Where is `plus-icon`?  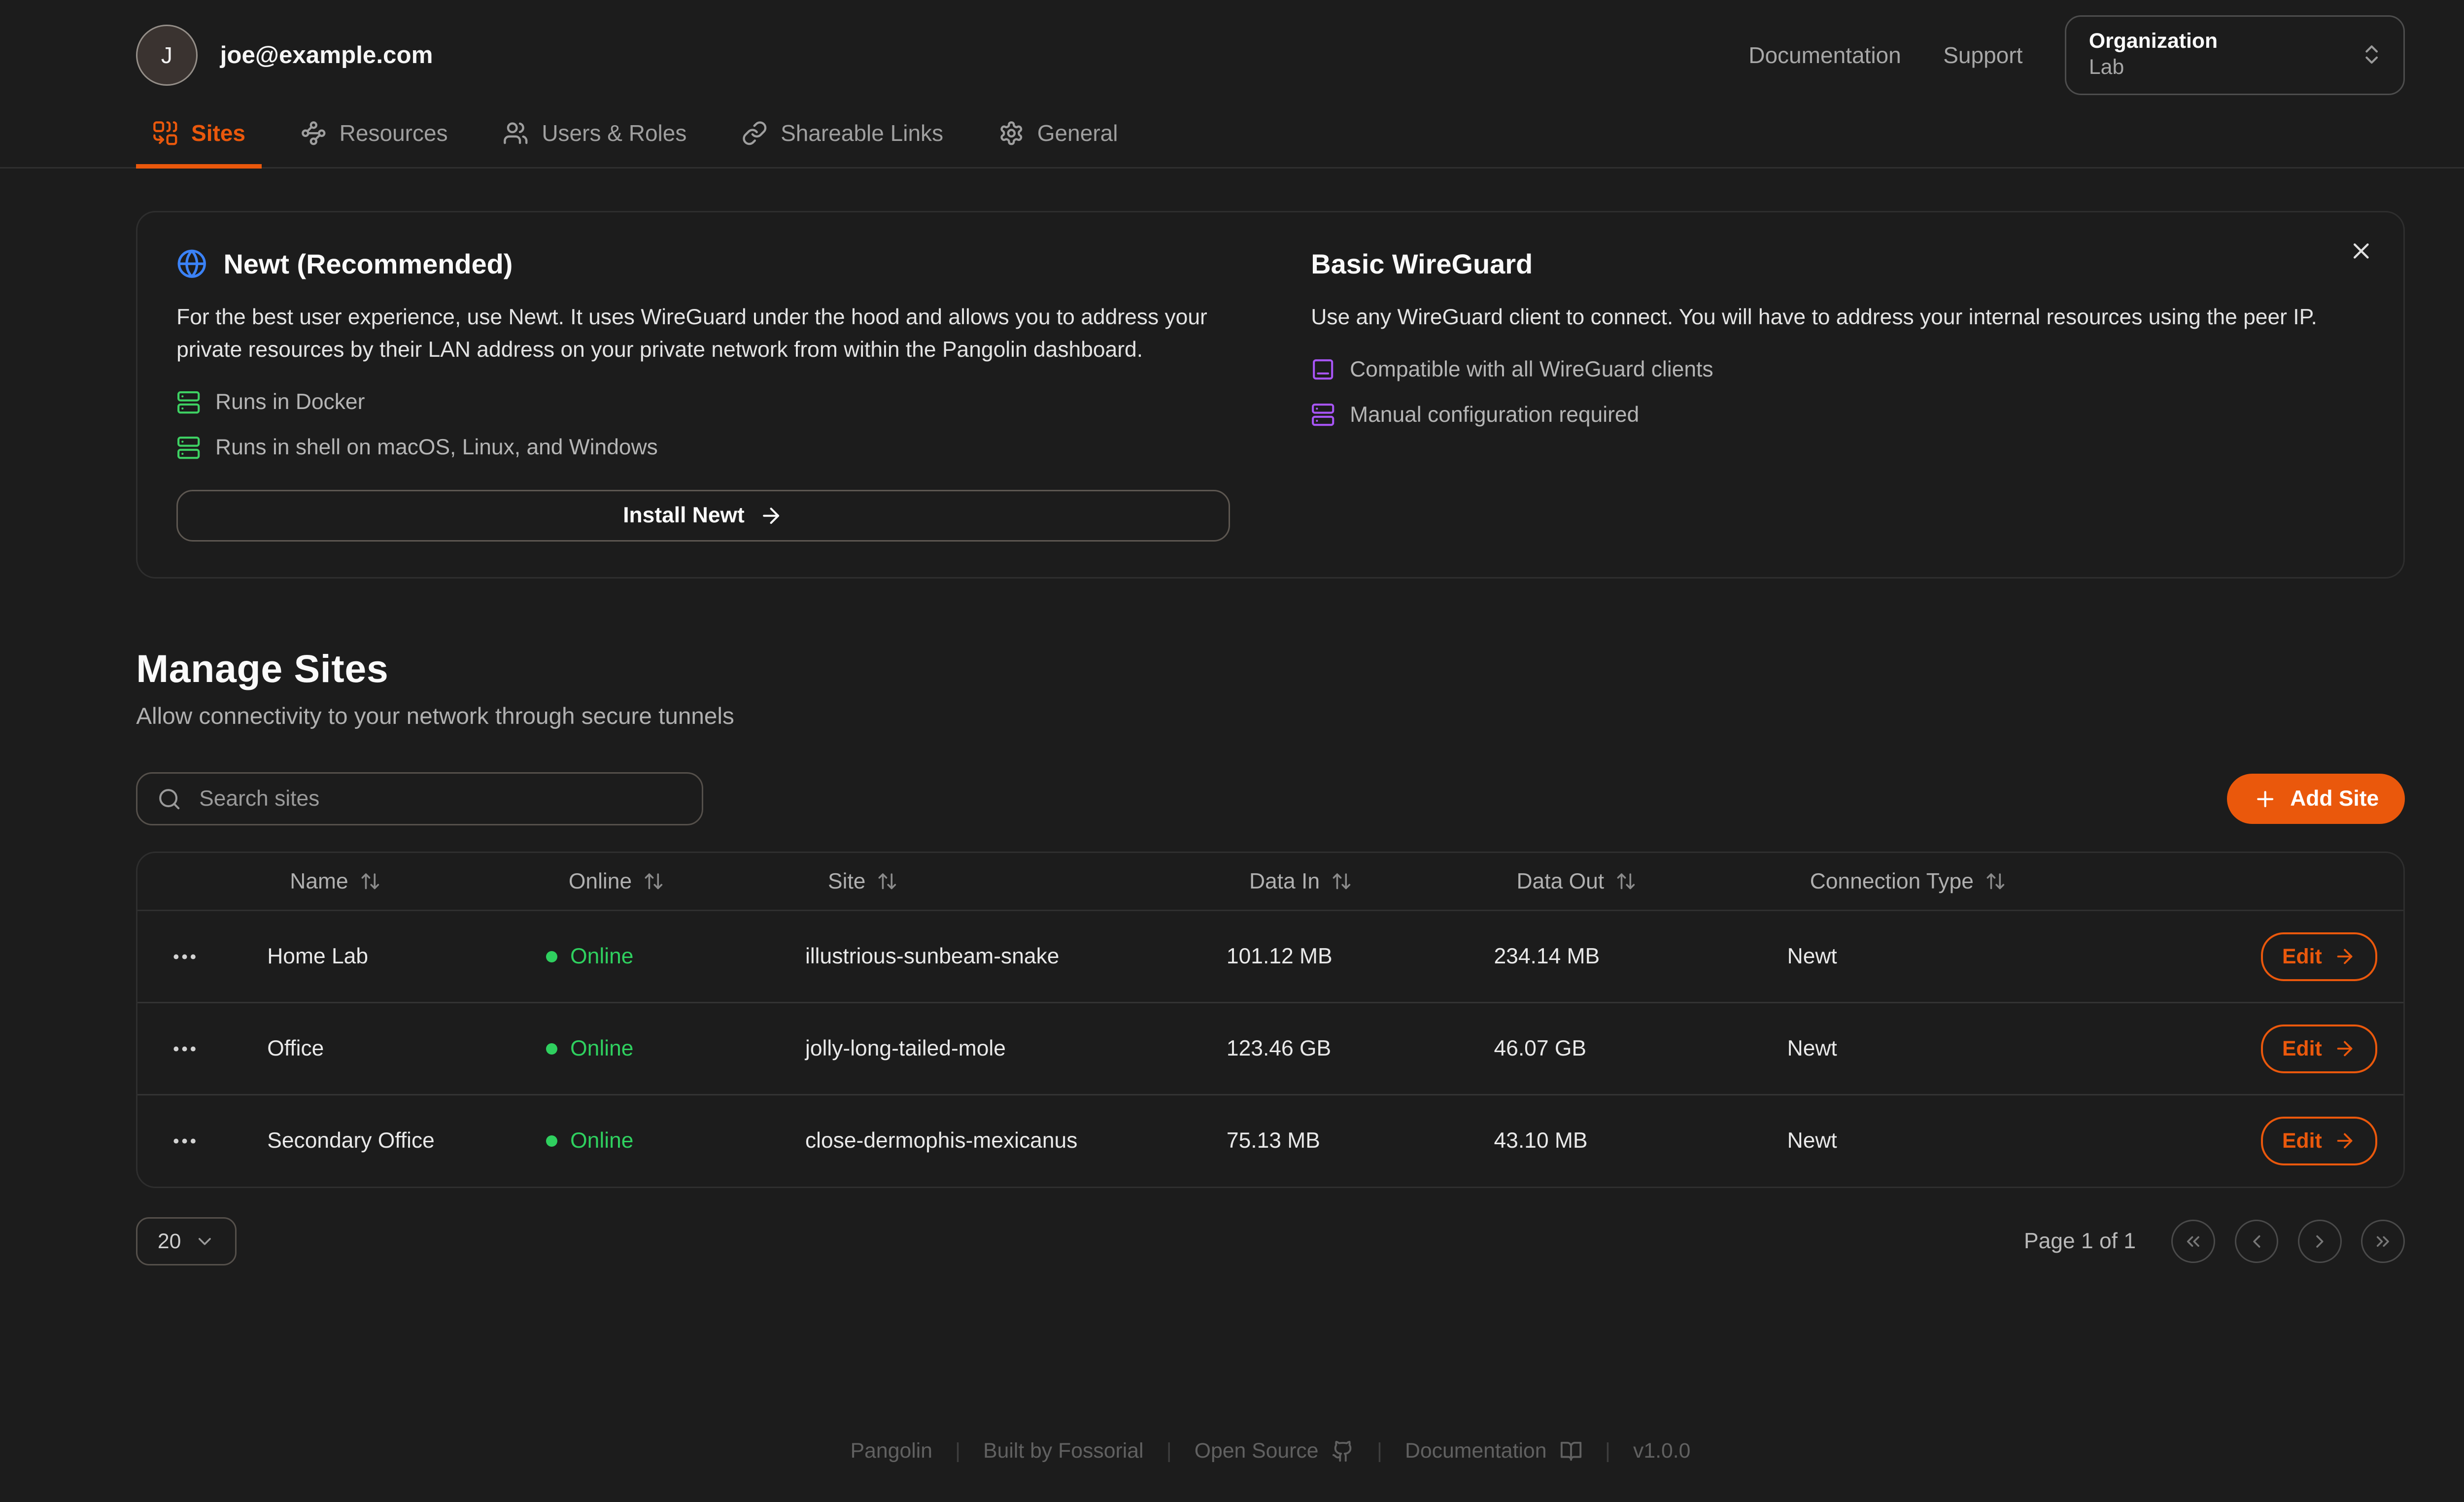
plus-icon is located at coordinates (2265, 799).